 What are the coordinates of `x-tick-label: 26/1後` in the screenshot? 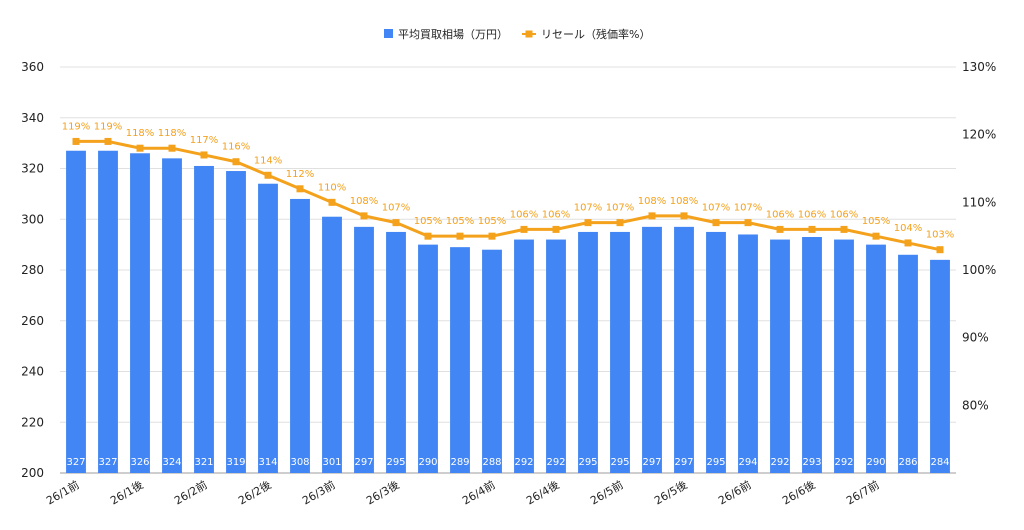 It's located at (127, 492).